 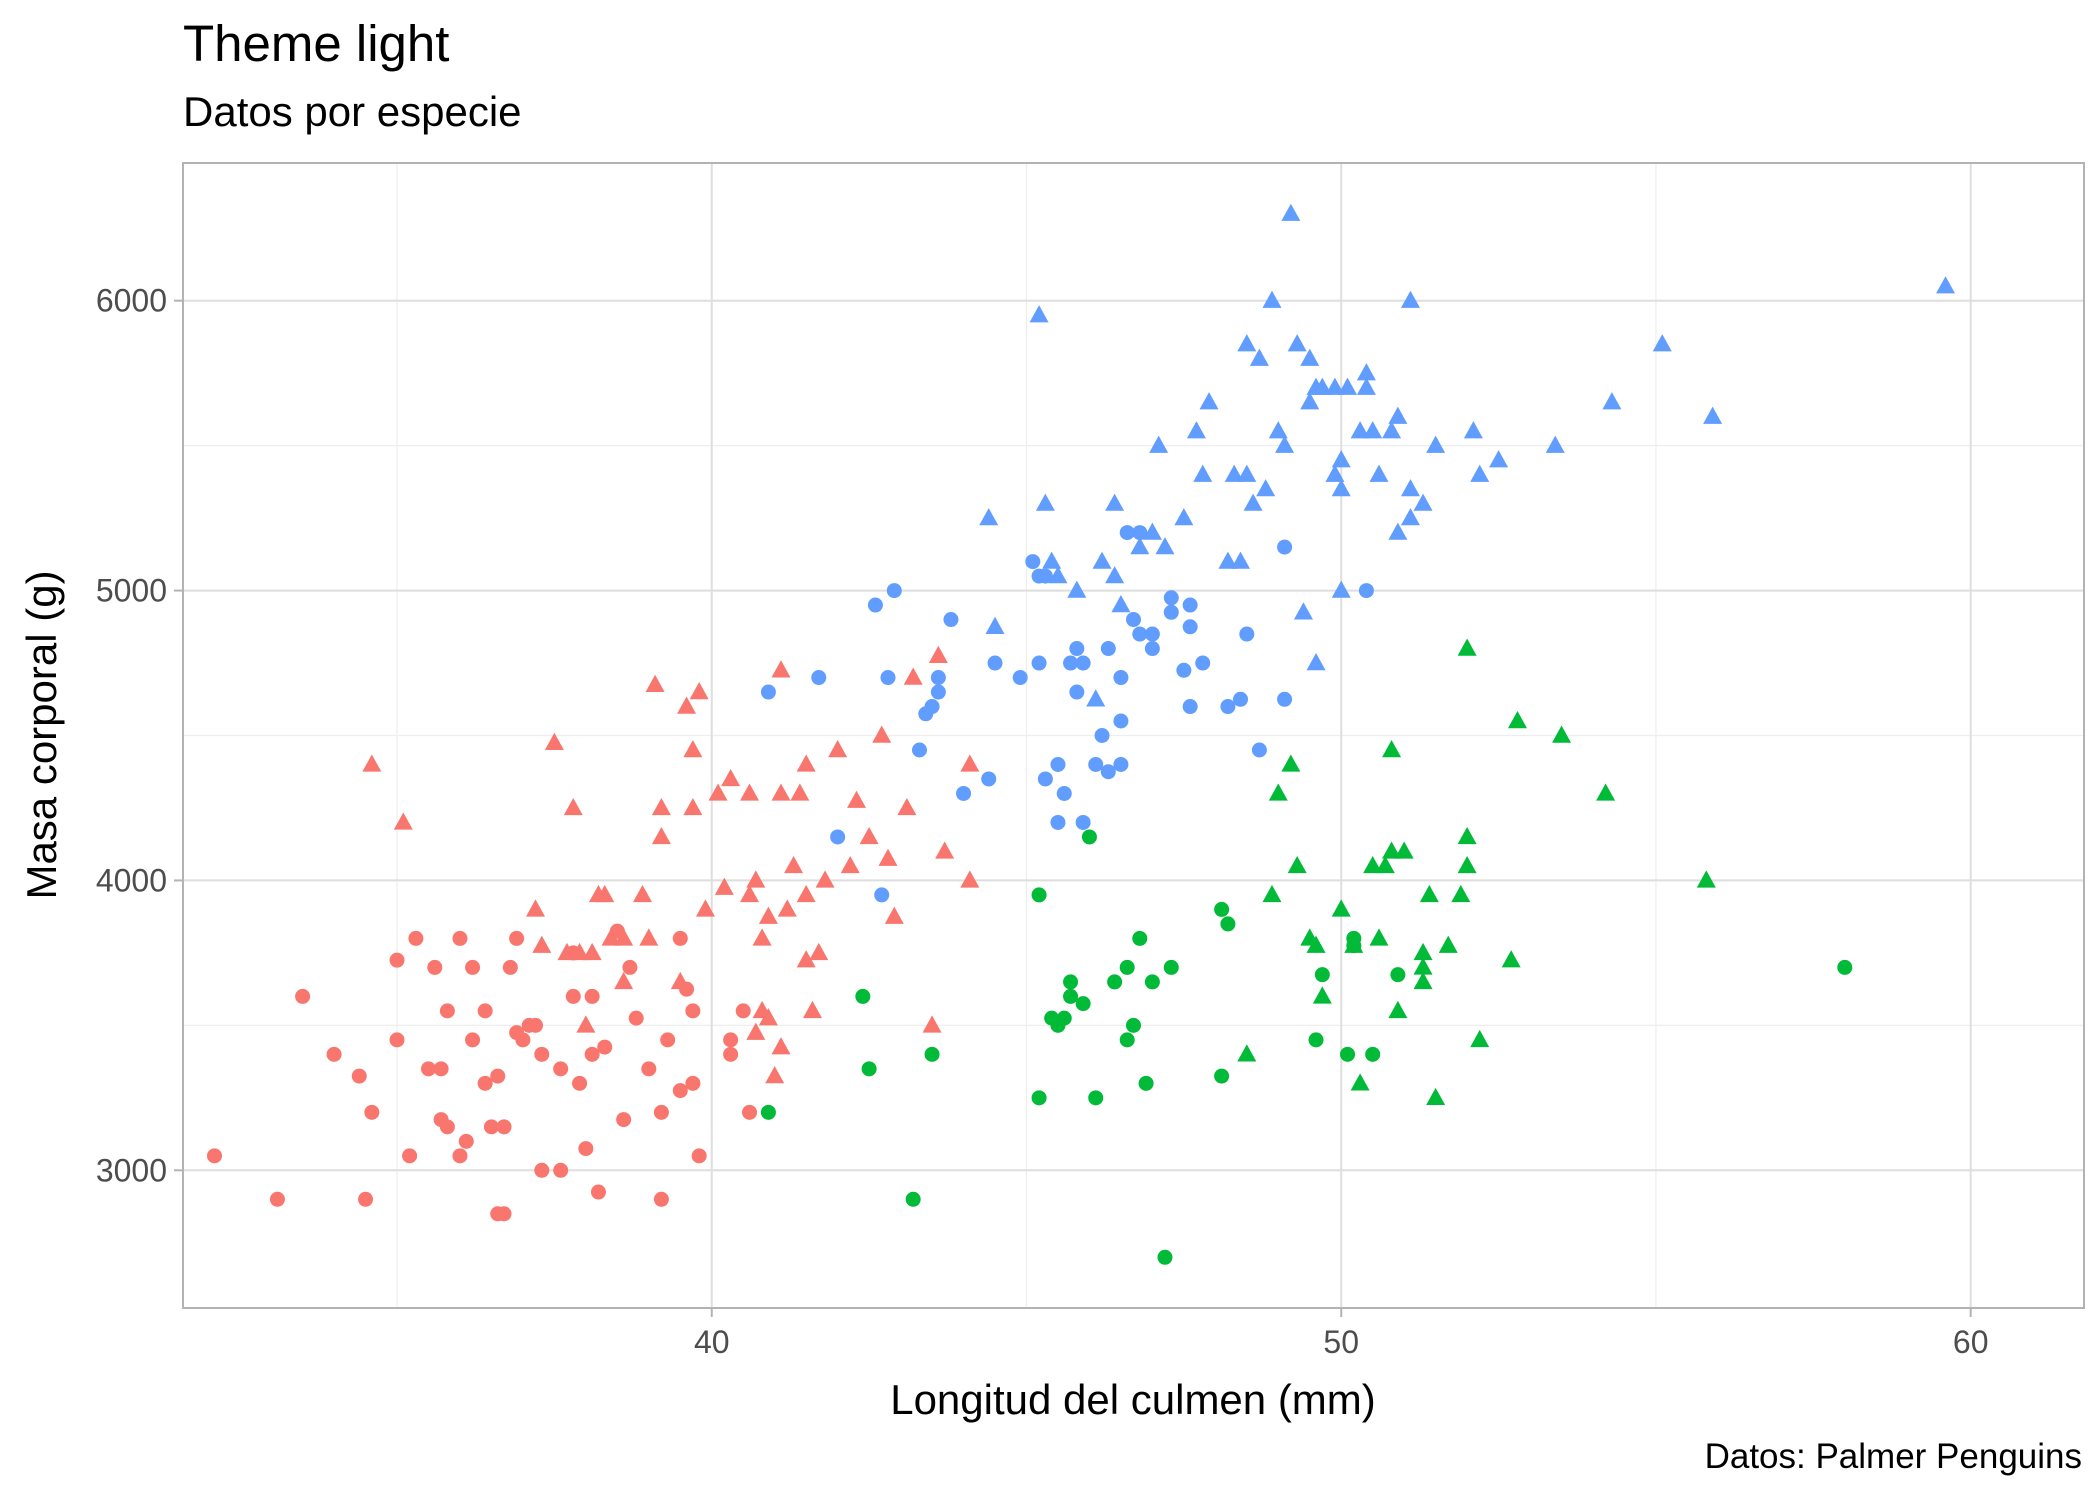 I want to click on chart-title: Theme light, so click(x=316, y=43).